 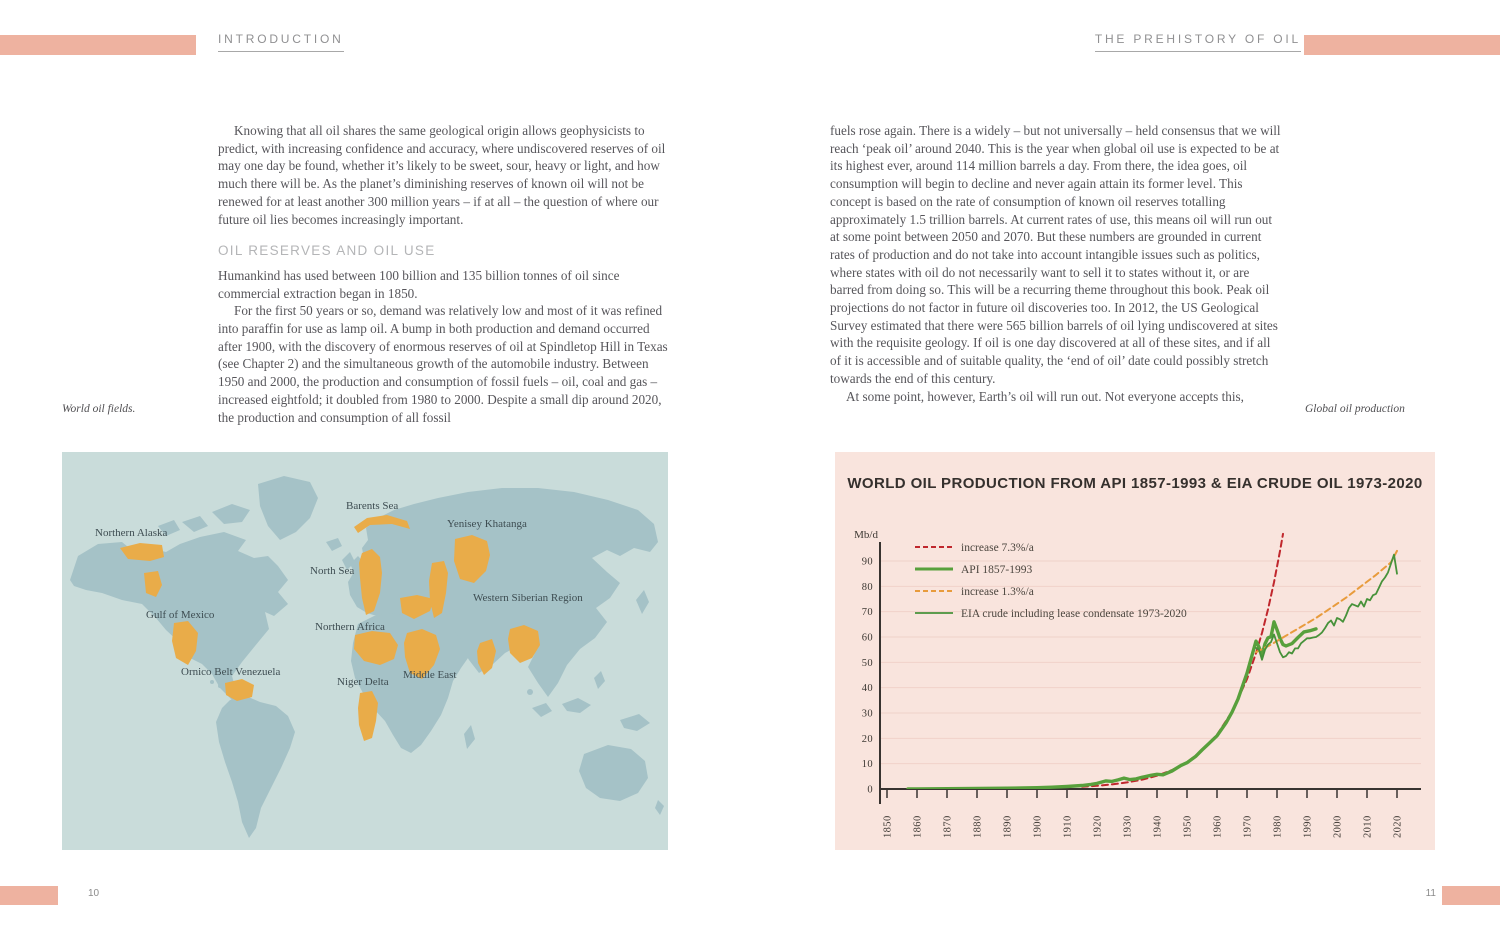 I want to click on legend-label: increase 1.3%/a, so click(x=997, y=592).